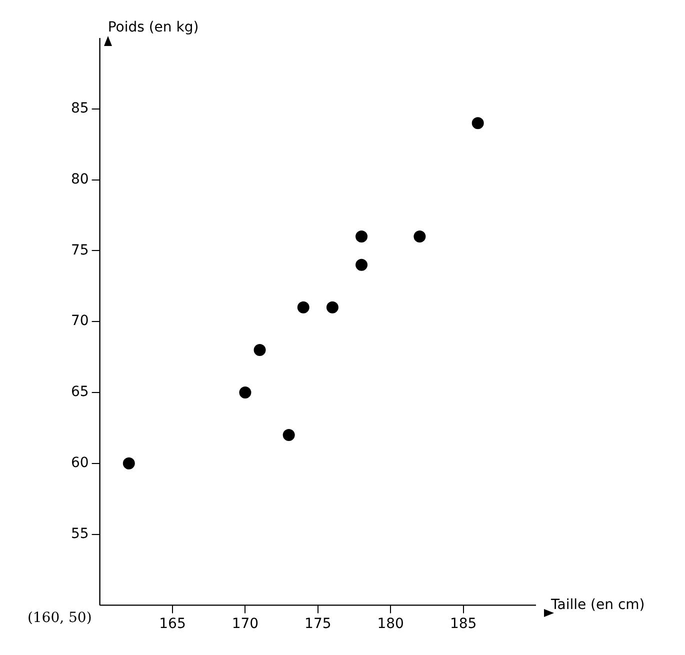 The width and height of the screenshot is (685, 655). Describe the element at coordinates (318, 624) in the screenshot. I see `x-tick-label: 175` at that location.